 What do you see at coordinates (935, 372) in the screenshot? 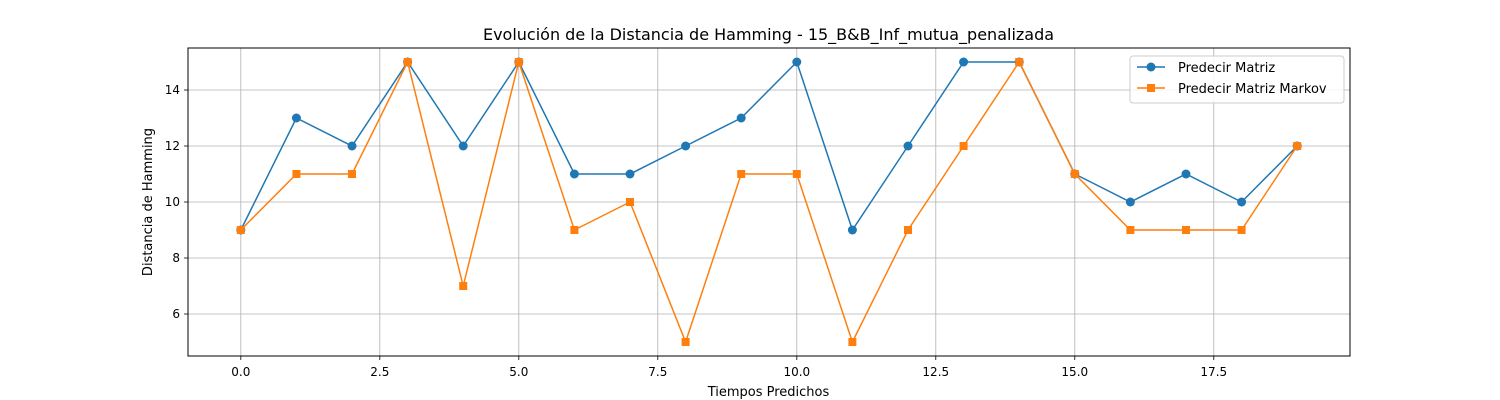
I see `x-tick-label: 12.5` at bounding box center [935, 372].